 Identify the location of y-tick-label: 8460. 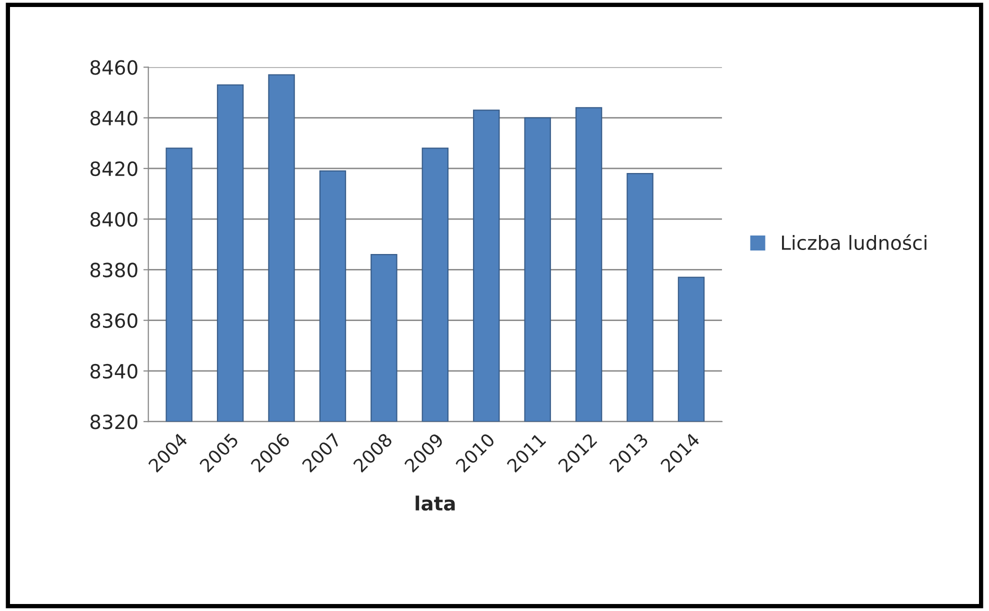
(114, 67).